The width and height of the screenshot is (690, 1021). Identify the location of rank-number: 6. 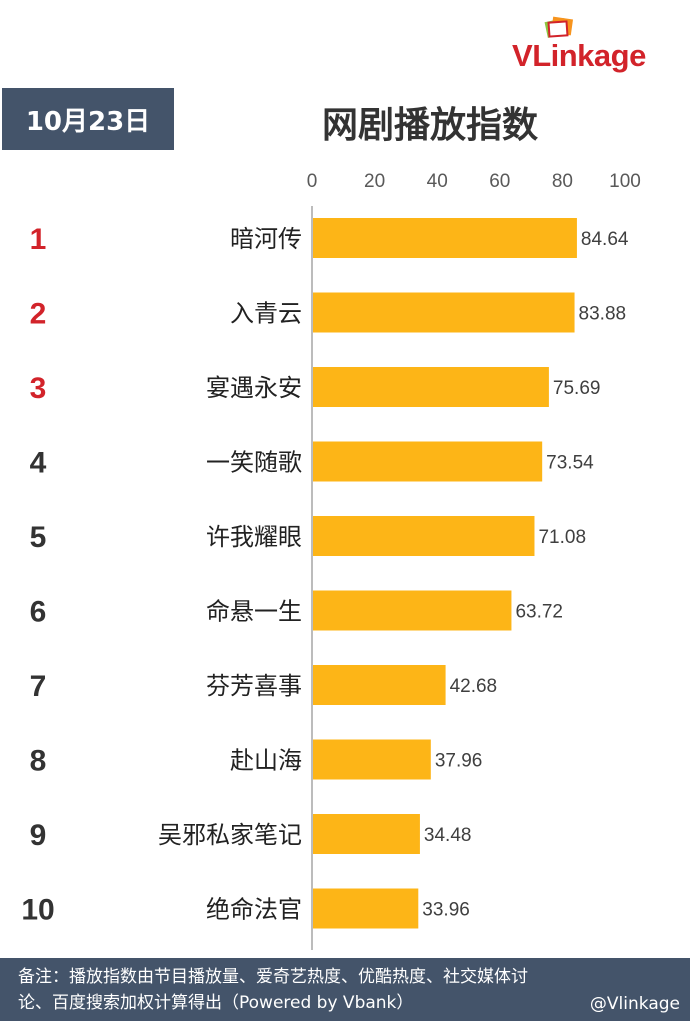
(38, 612).